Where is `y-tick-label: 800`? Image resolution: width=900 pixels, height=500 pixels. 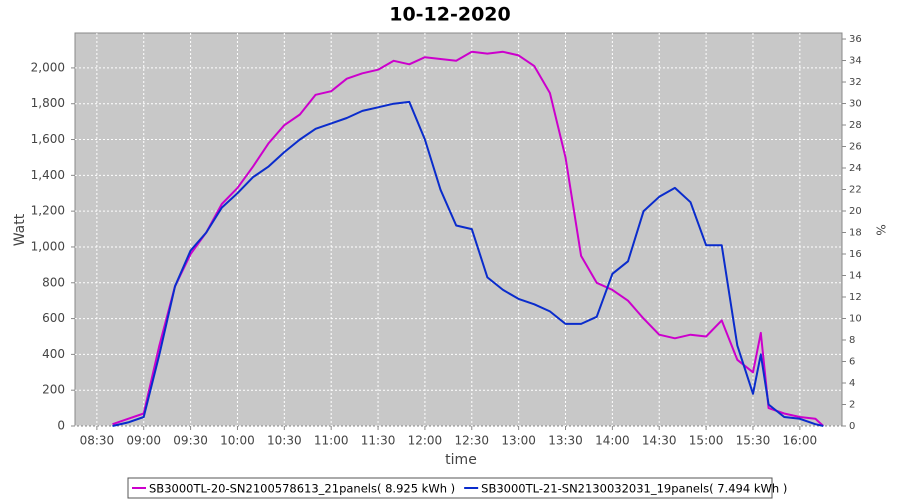 y-tick-label: 800 is located at coordinates (53, 282).